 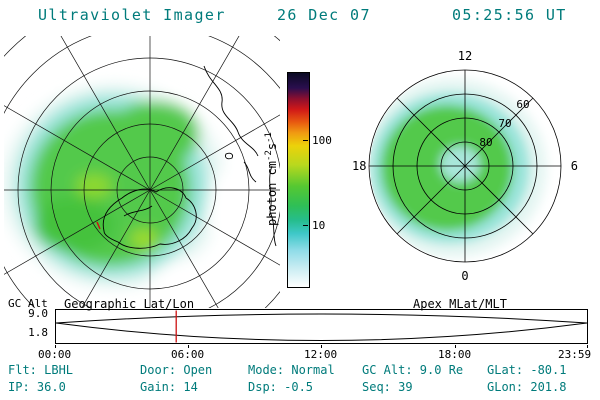 What do you see at coordinates (413, 370) in the screenshot?
I see `status-gc-alt: GC Alt: 9.0 Re` at bounding box center [413, 370].